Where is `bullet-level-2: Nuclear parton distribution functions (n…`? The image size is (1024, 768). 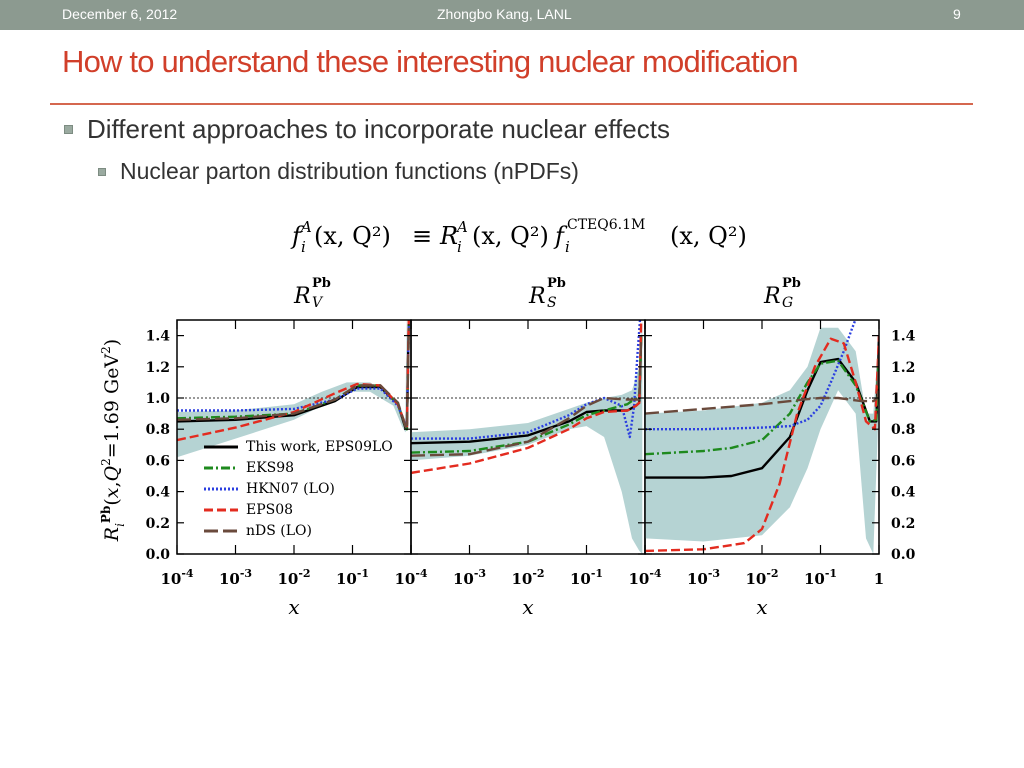
bullet-level-2: Nuclear parton distribution functions (n… is located at coordinates (338, 171).